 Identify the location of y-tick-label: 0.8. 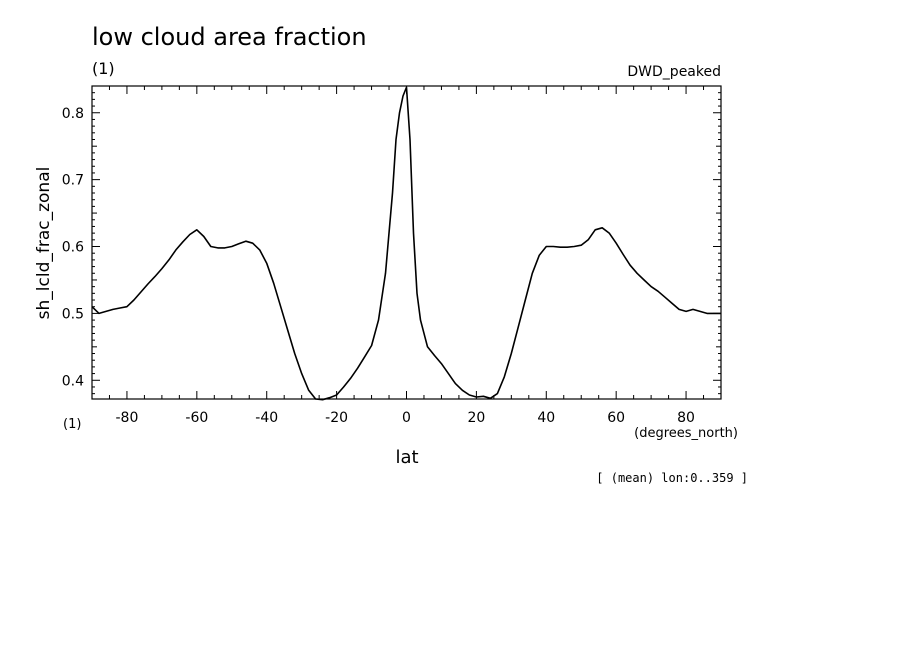
(73, 114).